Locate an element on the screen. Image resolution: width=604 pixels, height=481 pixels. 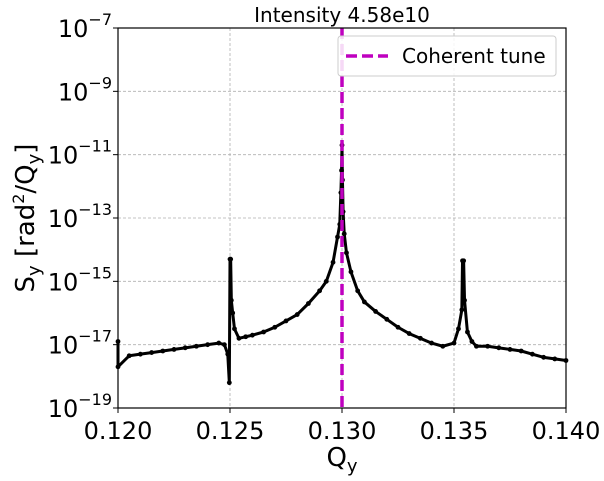
x-tick-label-0: 0.120 is located at coordinates (118, 431).